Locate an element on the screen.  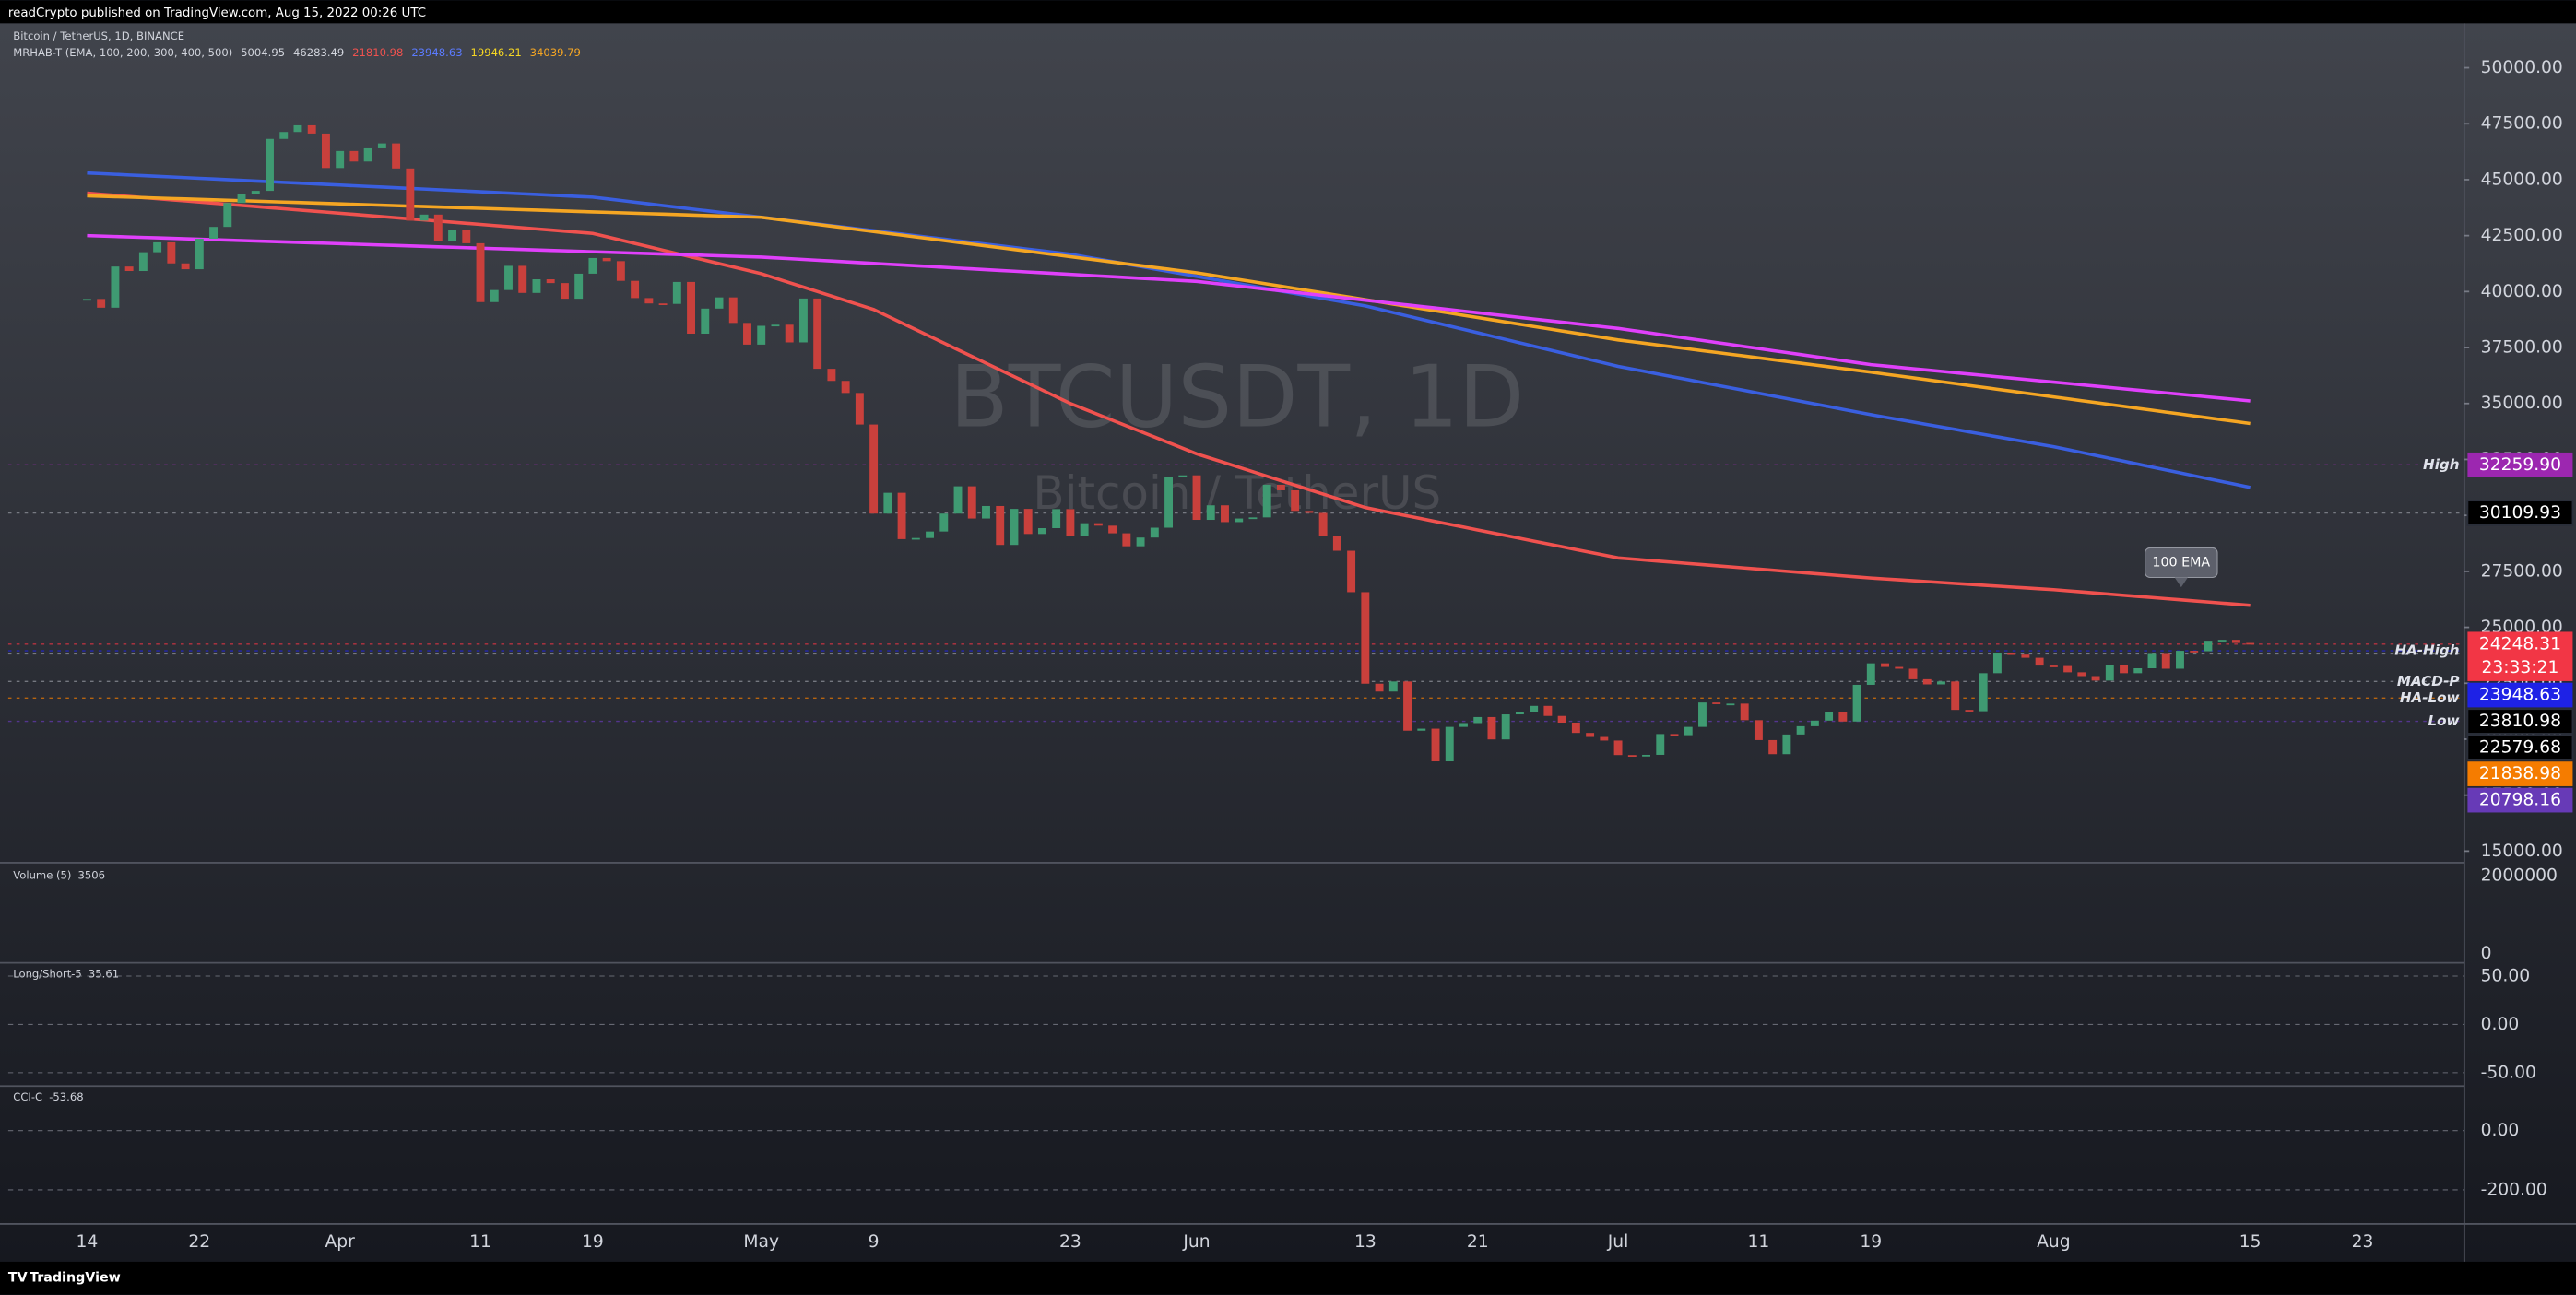
pane-tick-label: 2000000 is located at coordinates (2519, 876).